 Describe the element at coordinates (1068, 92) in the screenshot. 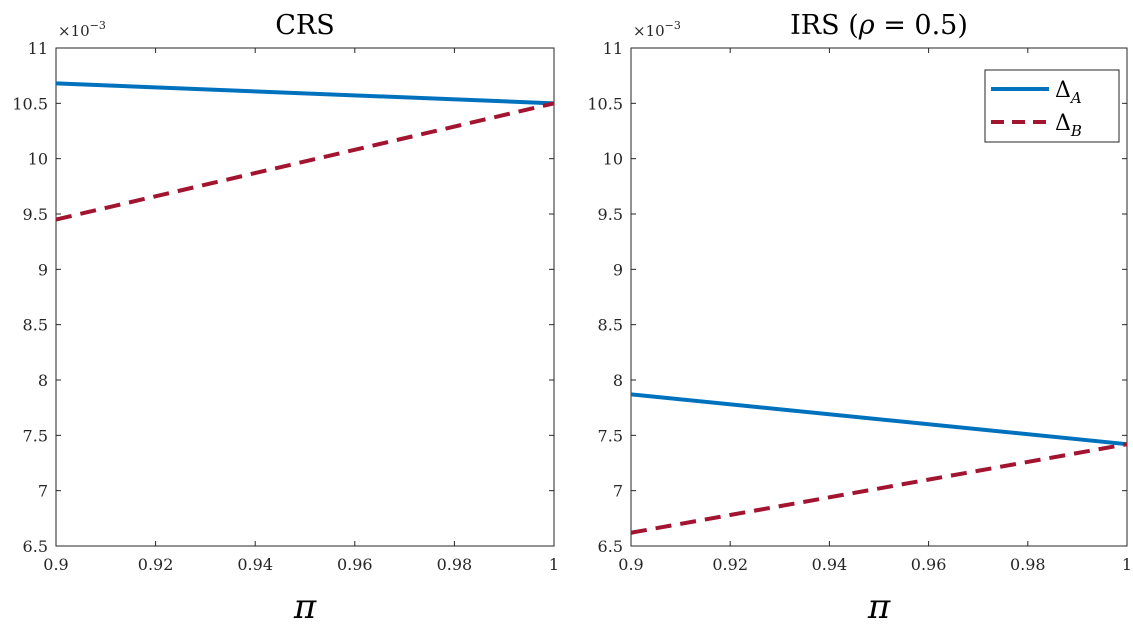

I see `legend-label-delta-a: ΔA` at that location.